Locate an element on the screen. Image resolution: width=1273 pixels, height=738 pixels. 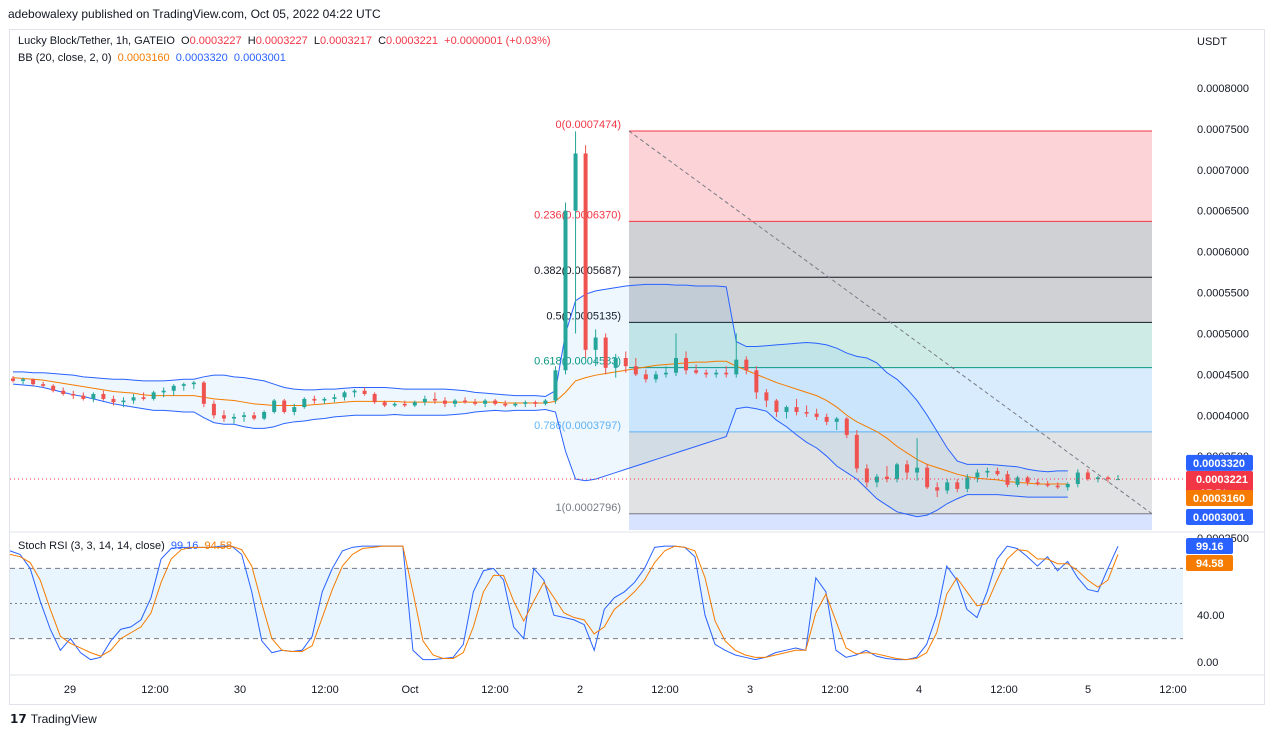
change-value: +0.0000001 (+0.03%) is located at coordinates (497, 41).